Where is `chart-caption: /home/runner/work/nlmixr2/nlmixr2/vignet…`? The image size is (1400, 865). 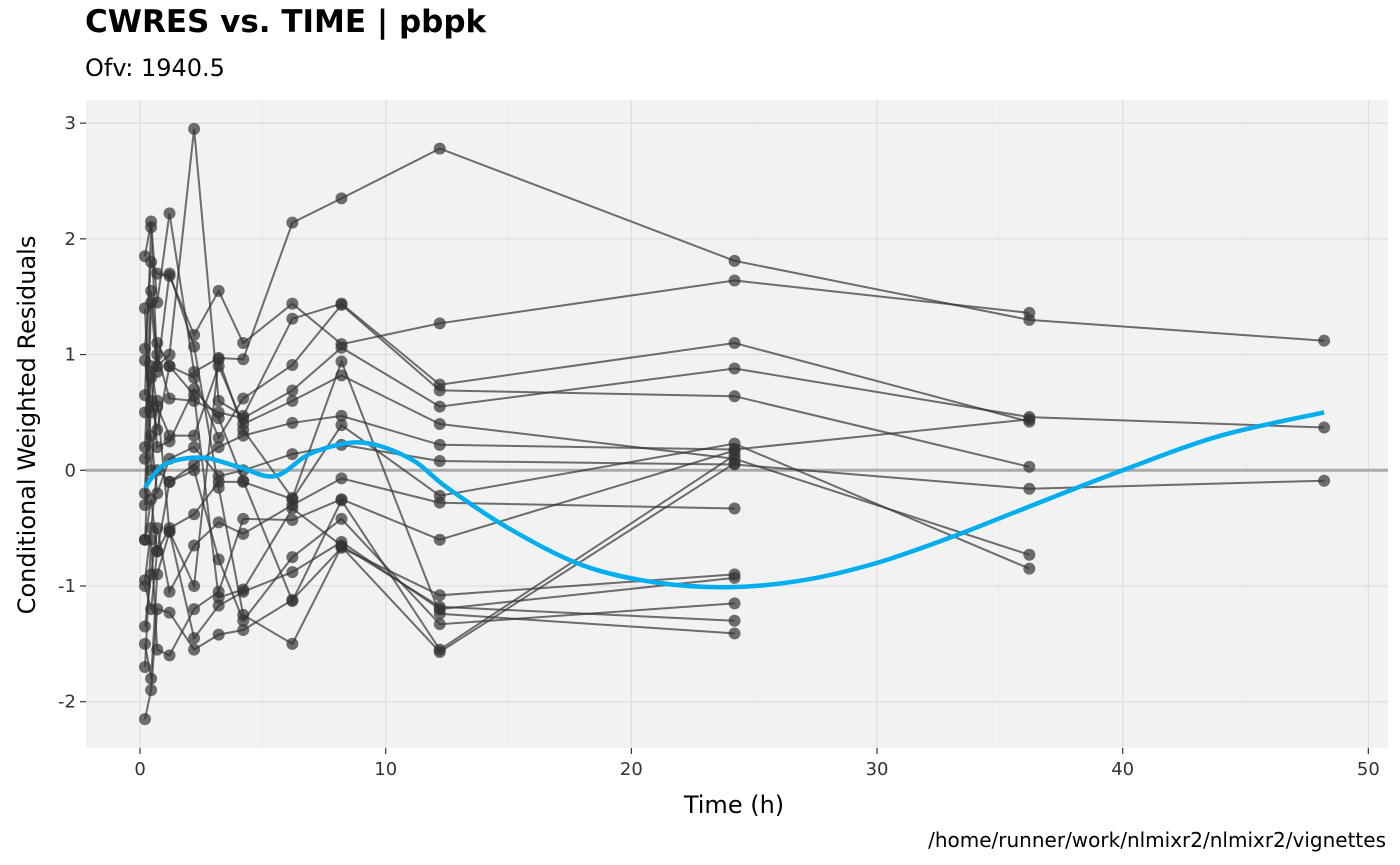 chart-caption: /home/runner/work/nlmixr2/nlmixr2/vignet… is located at coordinates (1157, 840).